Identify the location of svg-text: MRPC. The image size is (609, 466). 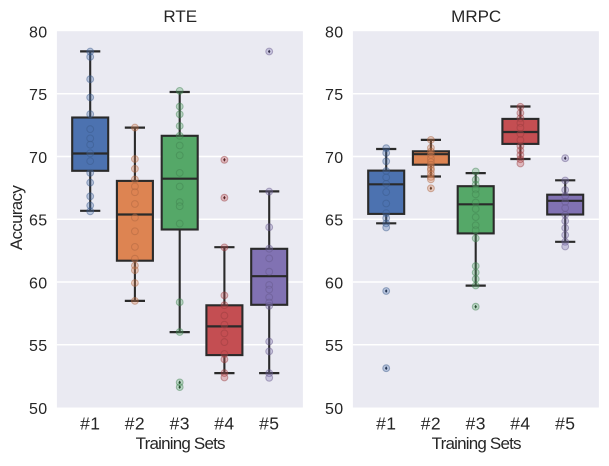
(476, 16).